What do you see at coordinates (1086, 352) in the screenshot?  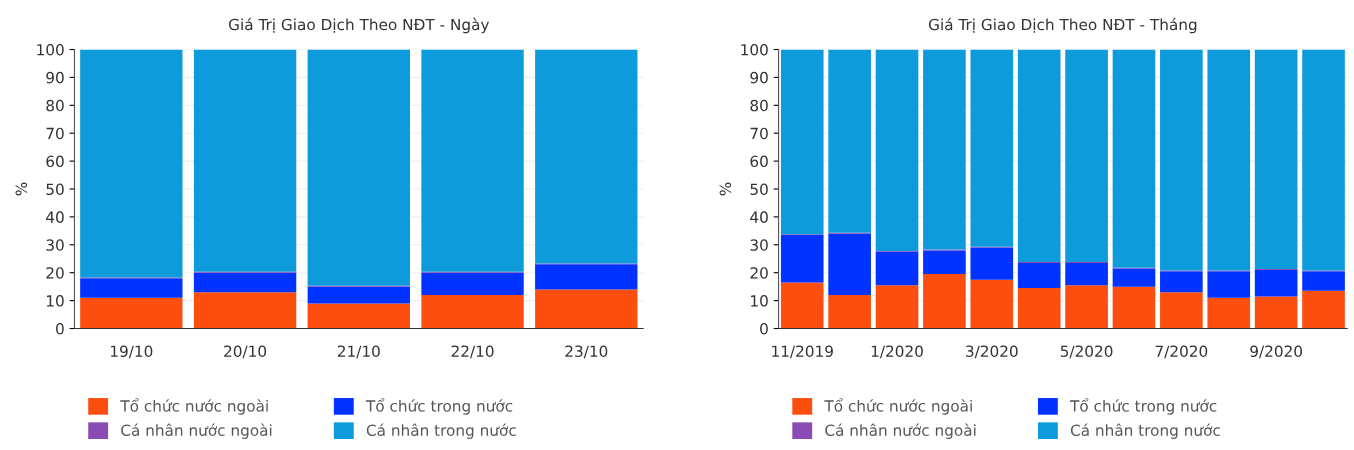 I see `x-tick-label: 5/2020` at bounding box center [1086, 352].